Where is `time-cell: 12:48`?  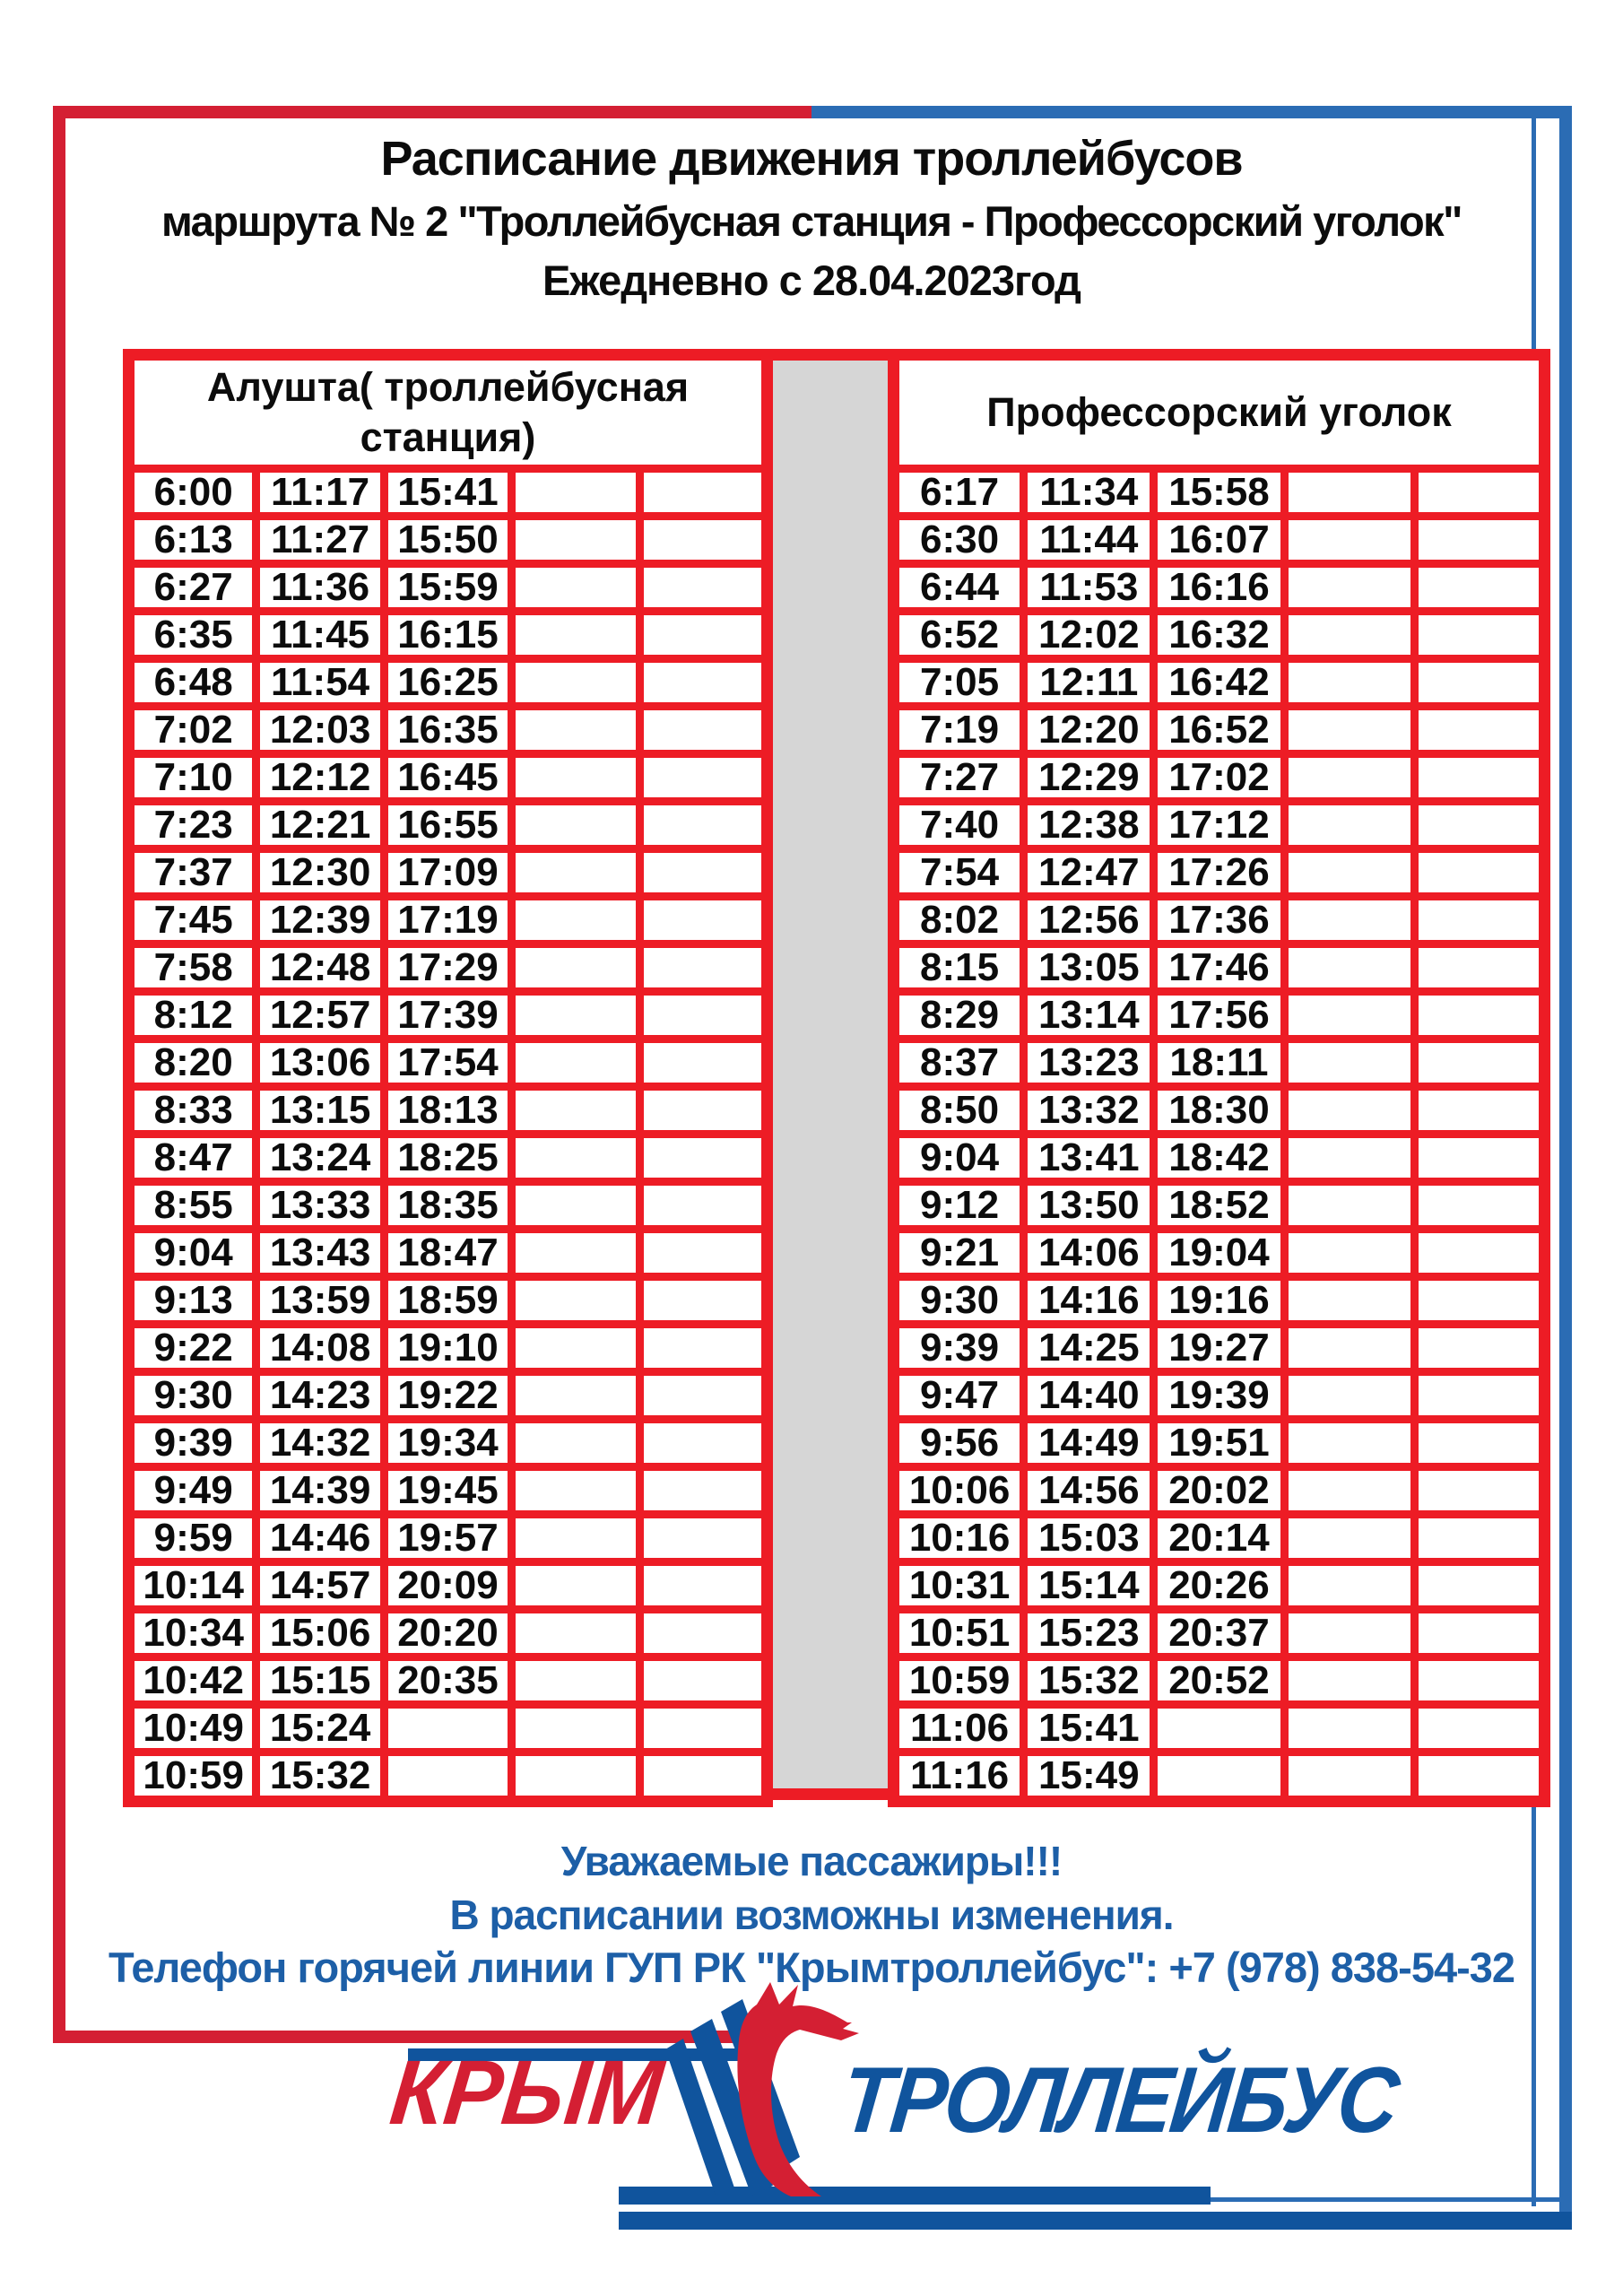
time-cell: 12:48 is located at coordinates (320, 968).